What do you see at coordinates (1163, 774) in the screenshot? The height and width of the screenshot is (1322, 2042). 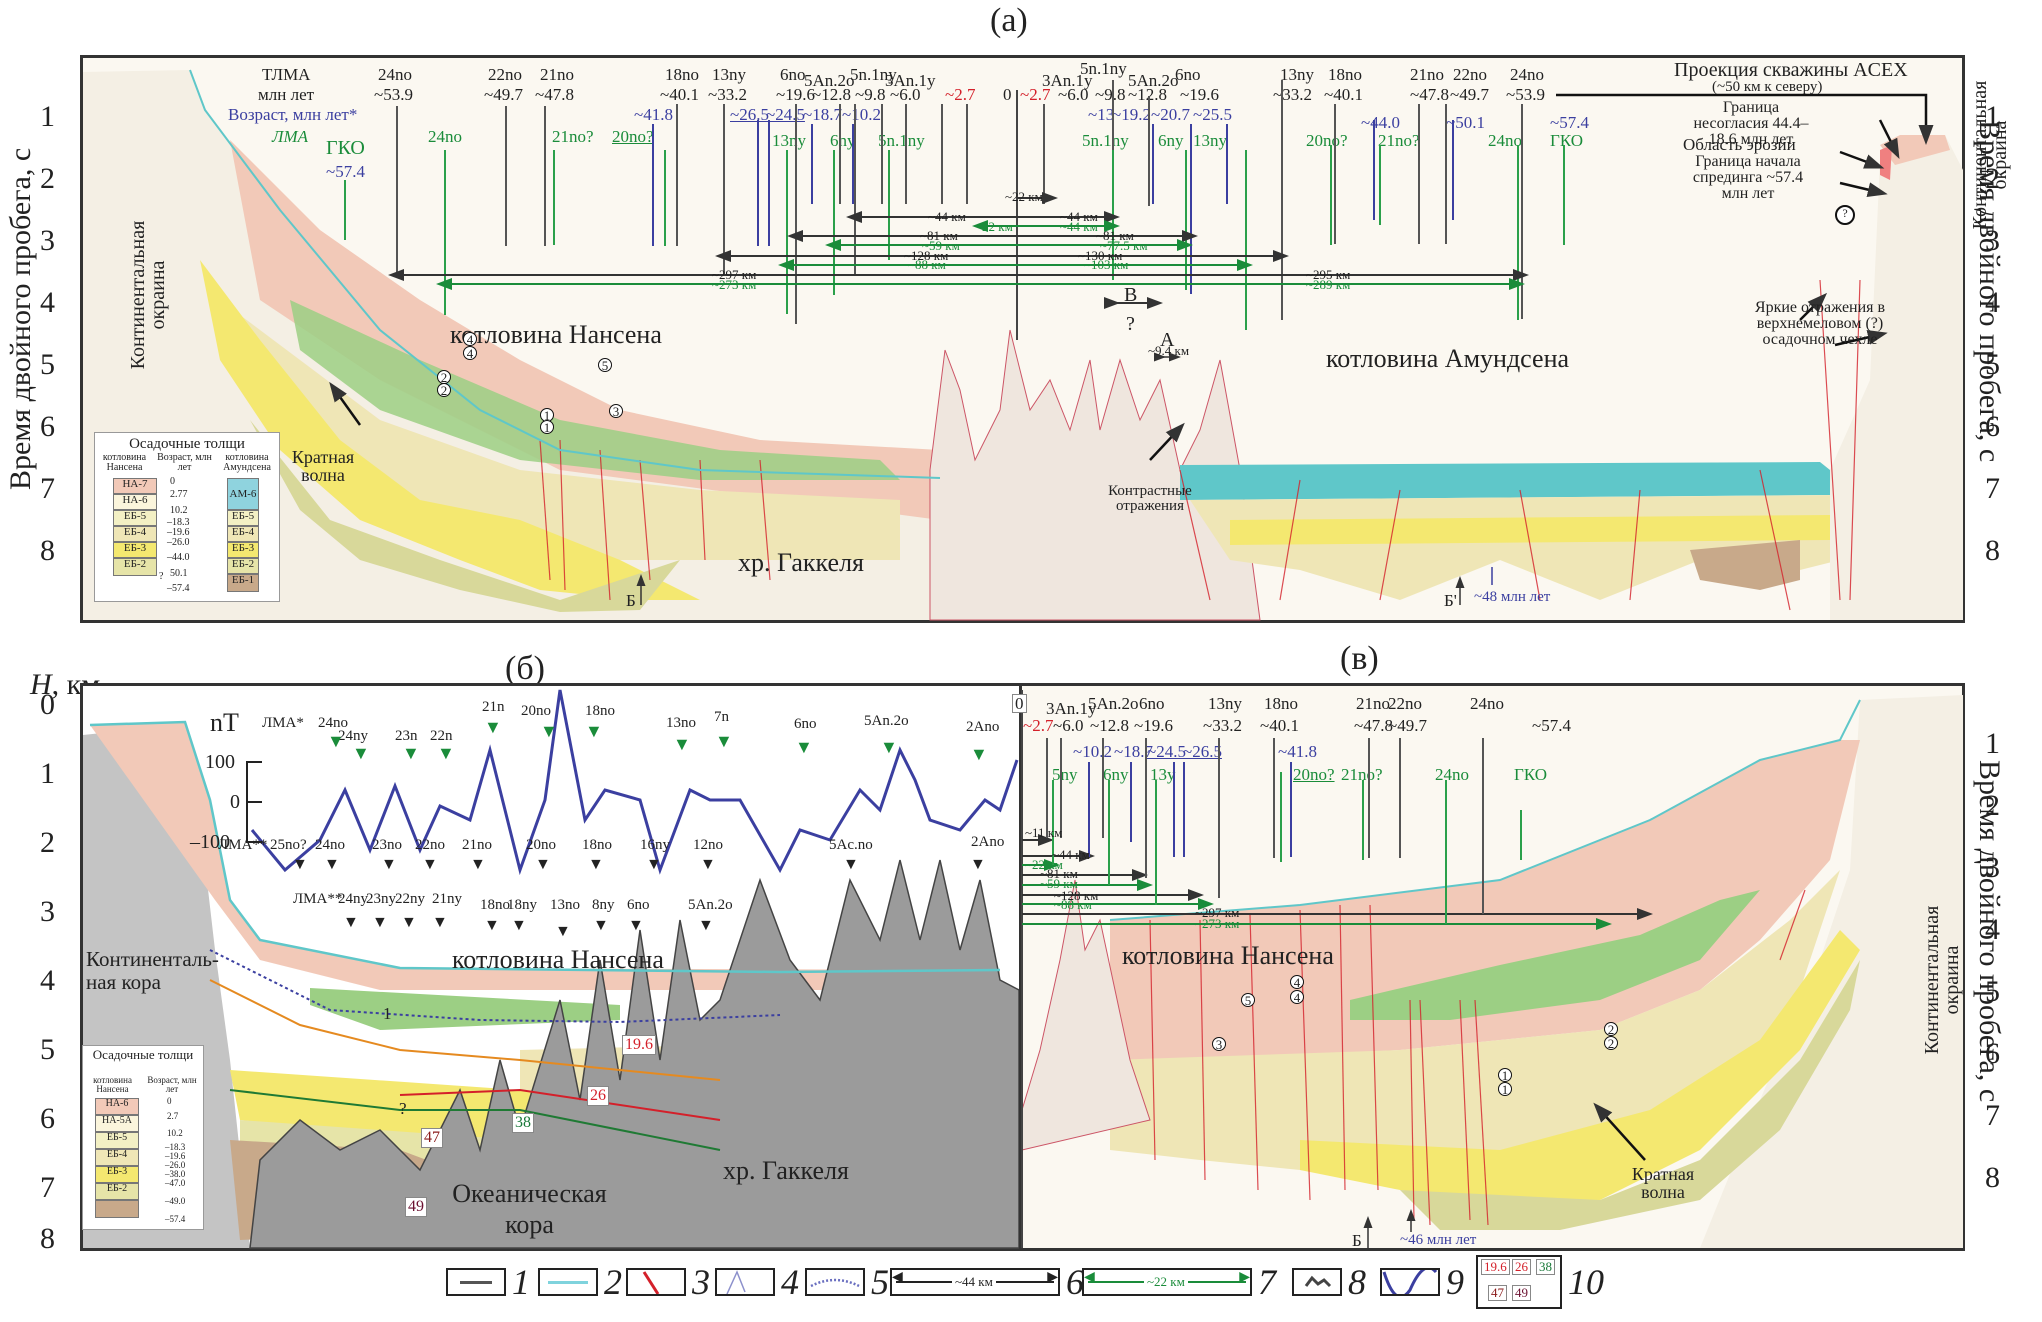 I see `green-lma: 13y` at bounding box center [1163, 774].